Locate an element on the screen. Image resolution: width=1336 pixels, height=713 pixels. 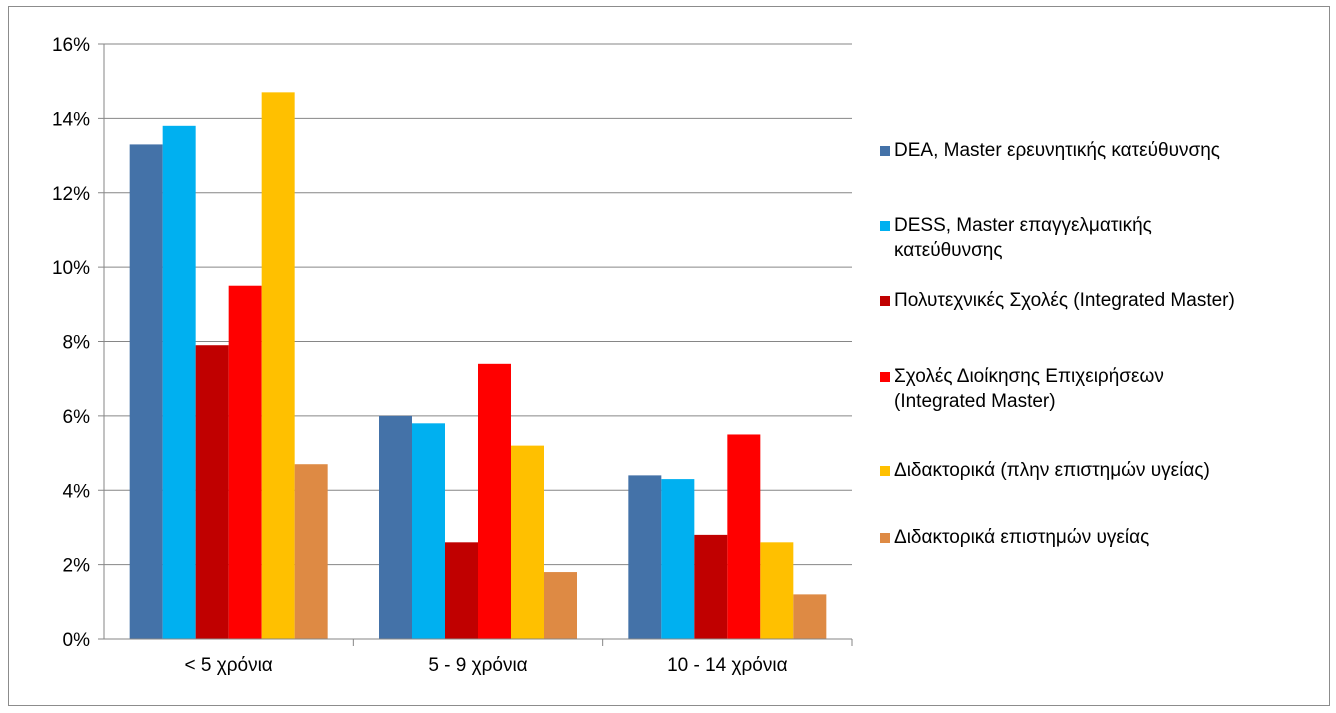
legend-label: DEA, Master ερευνητικής κατεύθυνσης is located at coordinates (1057, 150).